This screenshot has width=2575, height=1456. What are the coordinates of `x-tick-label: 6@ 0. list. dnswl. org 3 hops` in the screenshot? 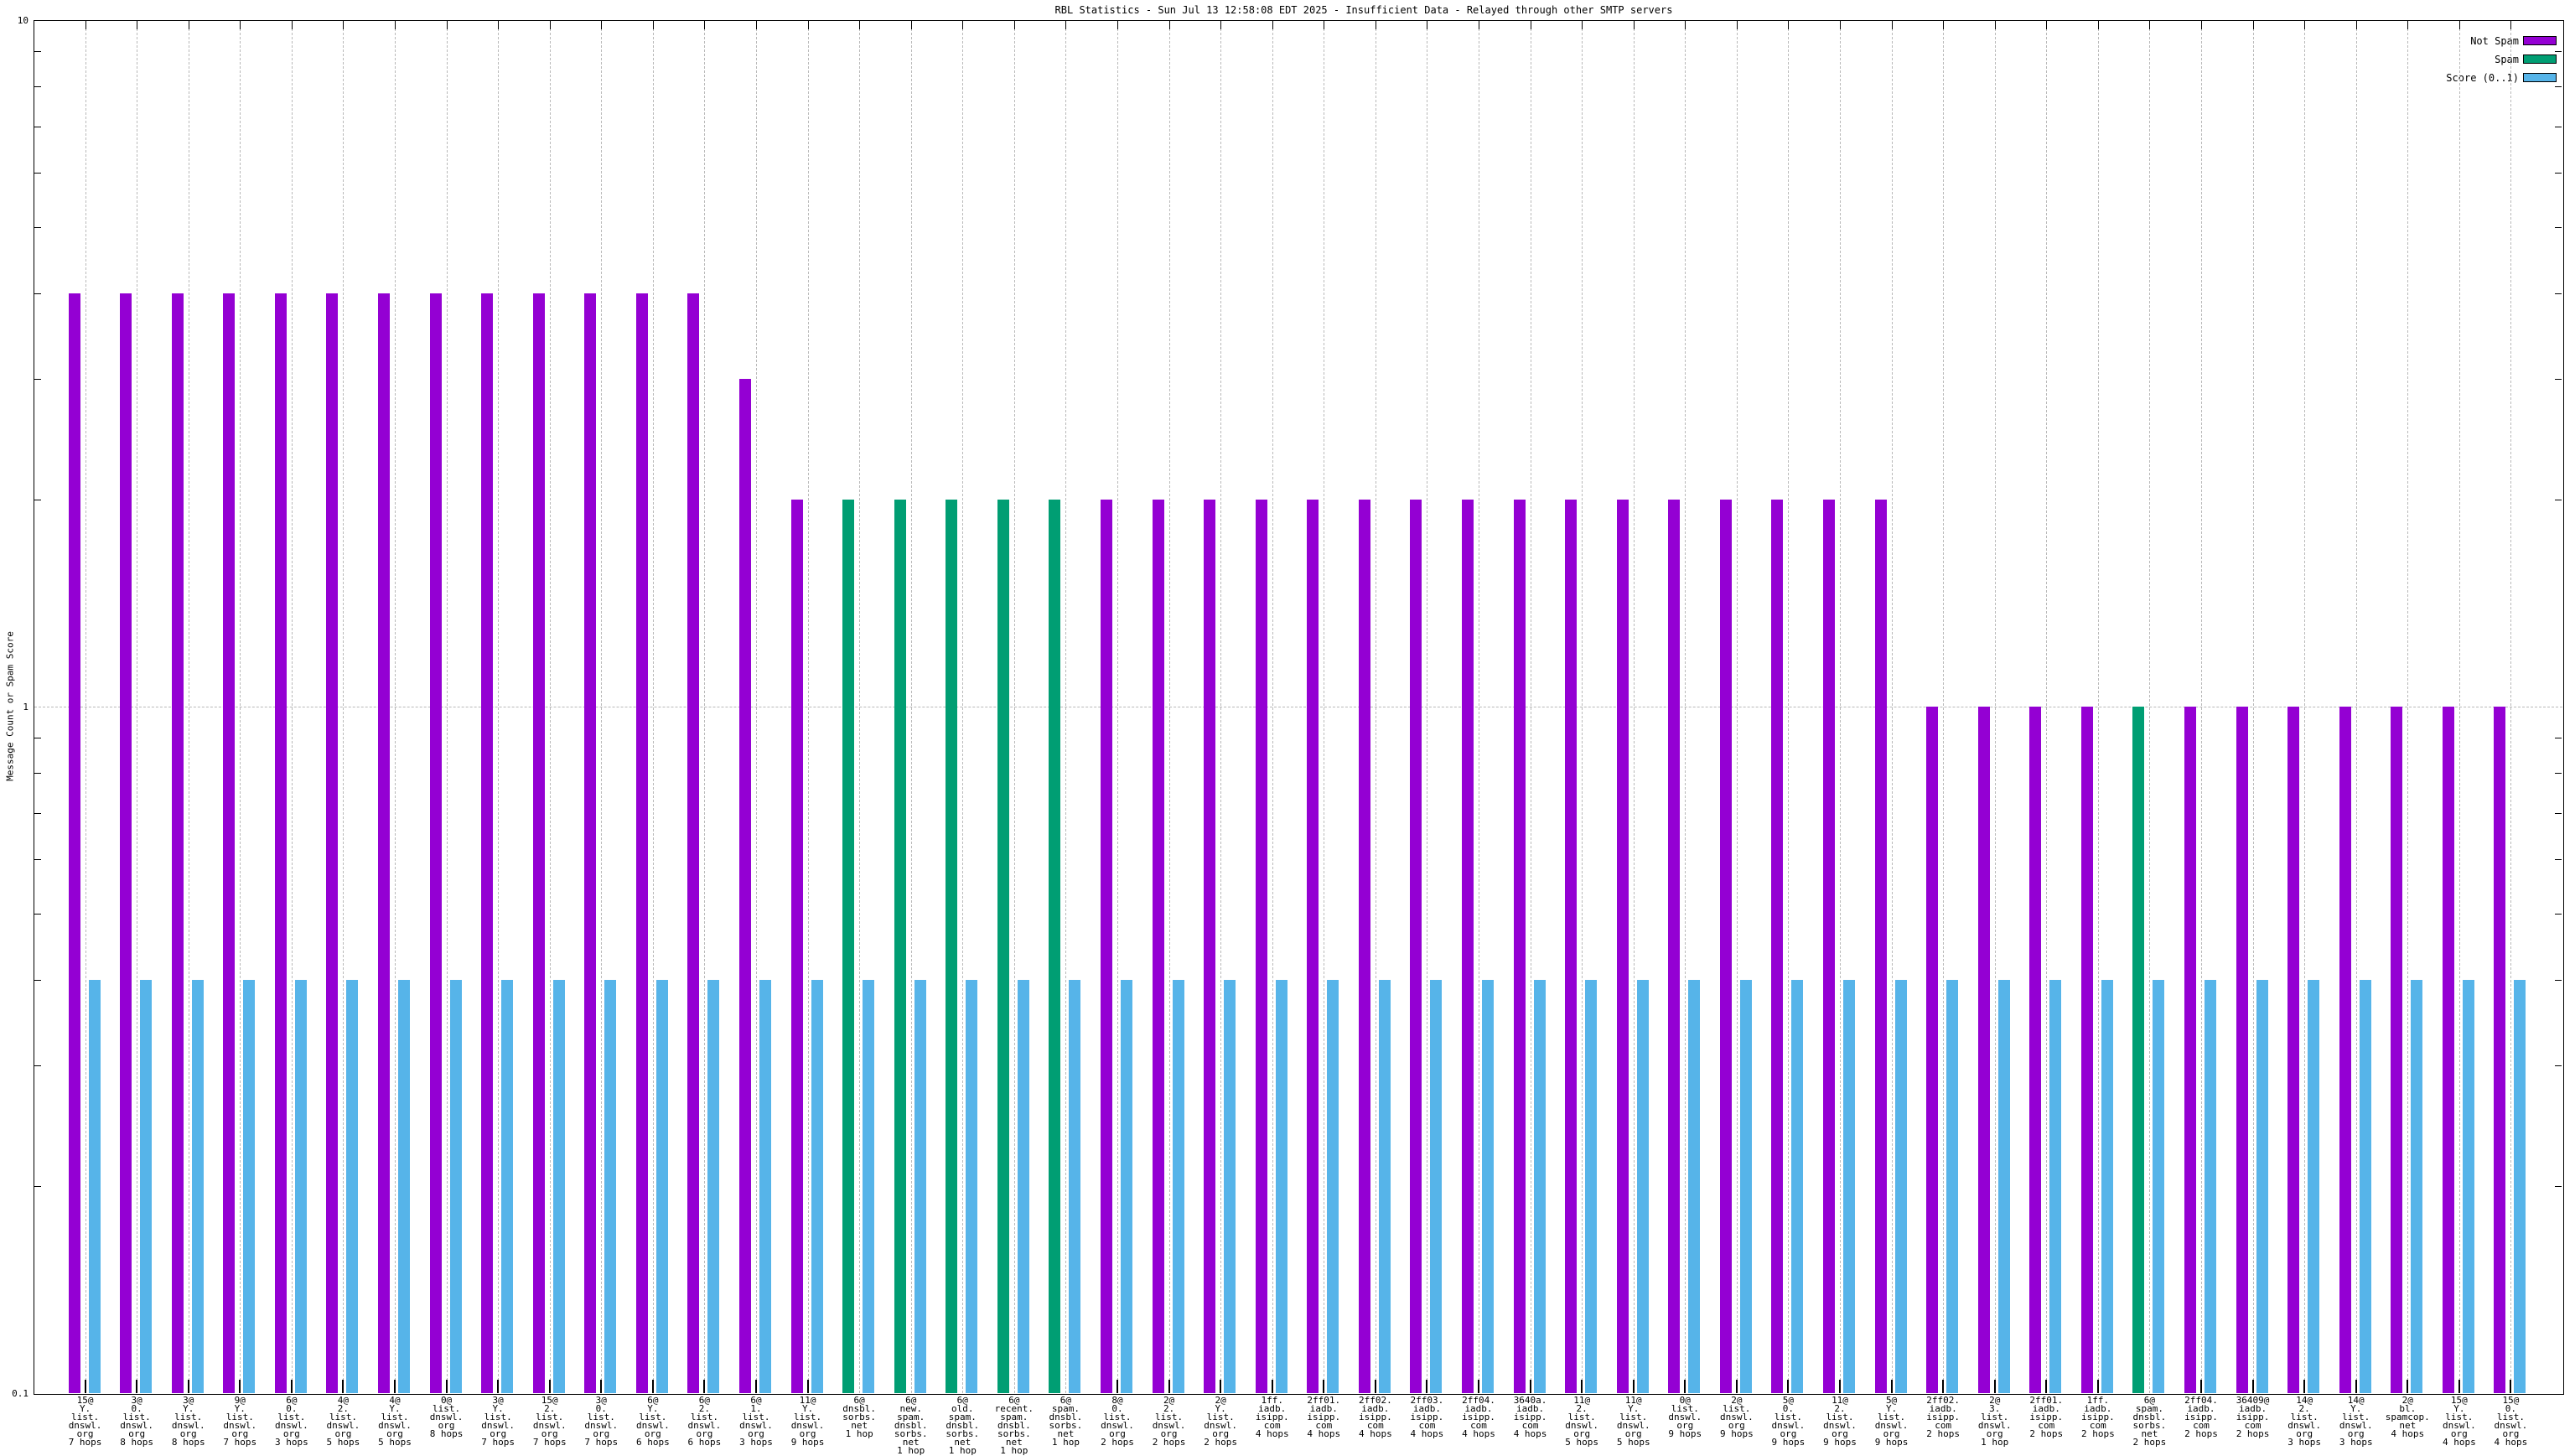 It's located at (291, 1421).